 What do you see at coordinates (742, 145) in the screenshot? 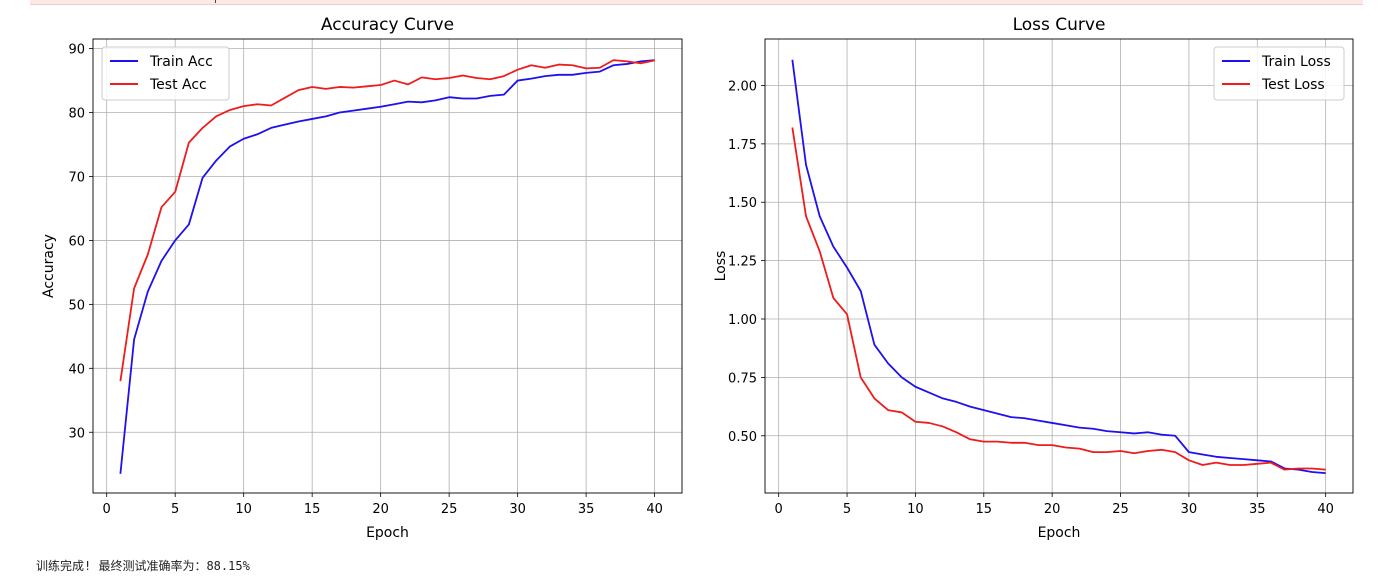
I see `y-tick-label: 1.75` at bounding box center [742, 145].